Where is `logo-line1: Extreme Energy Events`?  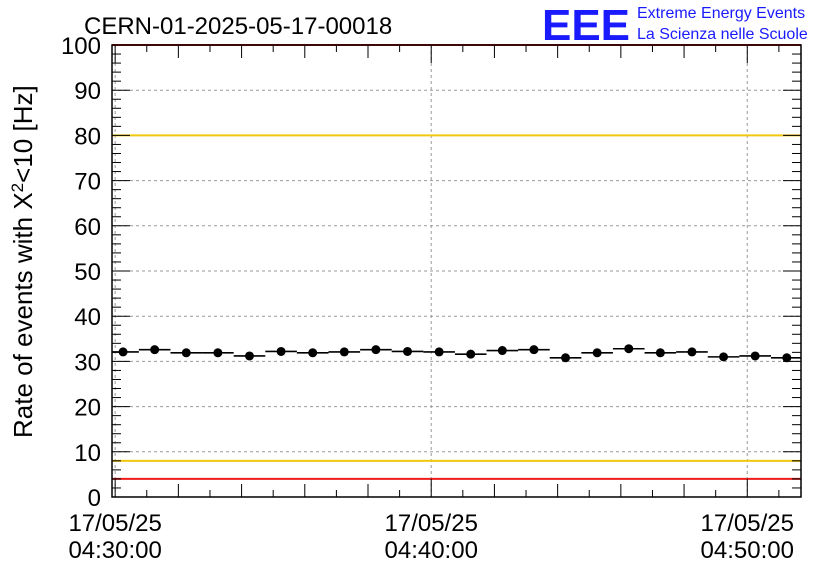
logo-line1: Extreme Energy Events is located at coordinates (721, 13).